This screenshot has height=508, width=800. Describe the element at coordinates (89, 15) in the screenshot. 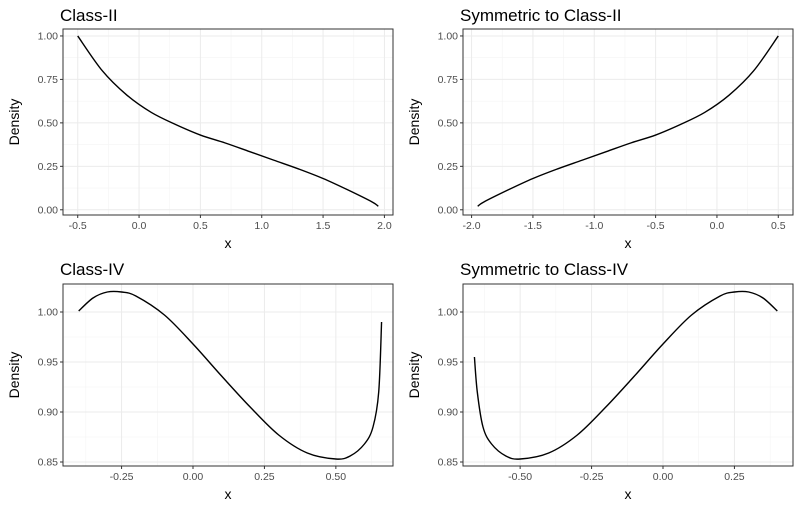

I see `chart-title: Class-II` at that location.